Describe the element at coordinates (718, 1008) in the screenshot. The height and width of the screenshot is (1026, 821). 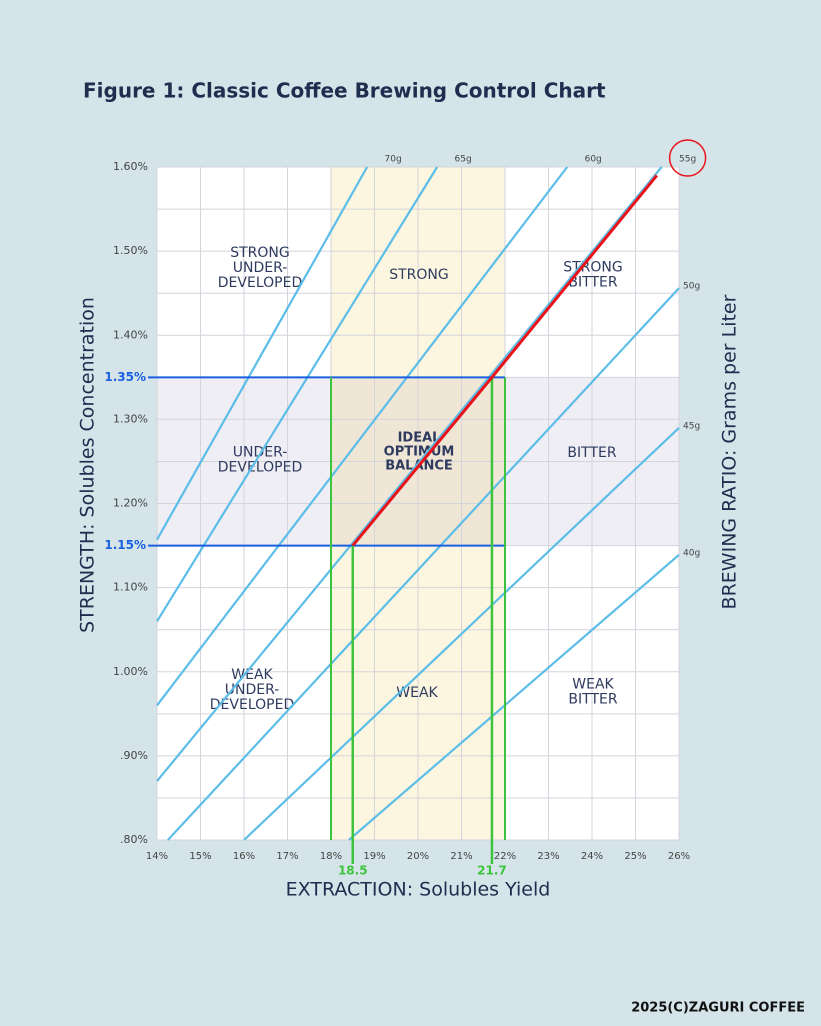
I see `footer: 2025(C)ZAGURI COFFEE` at that location.